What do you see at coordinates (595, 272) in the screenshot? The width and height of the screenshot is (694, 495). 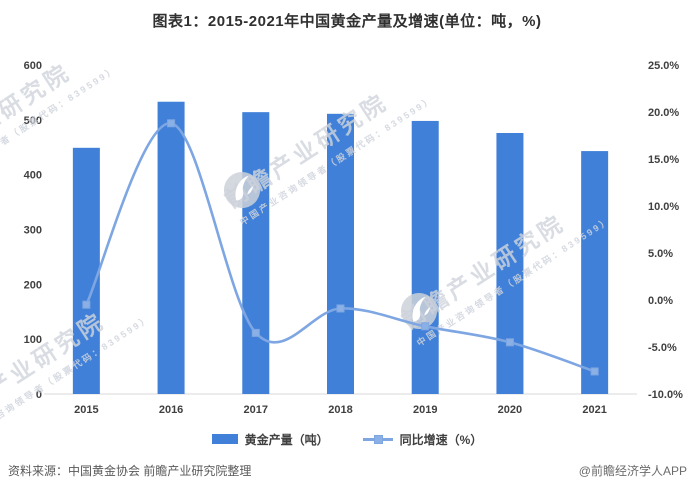 I see `bar-2021` at bounding box center [595, 272].